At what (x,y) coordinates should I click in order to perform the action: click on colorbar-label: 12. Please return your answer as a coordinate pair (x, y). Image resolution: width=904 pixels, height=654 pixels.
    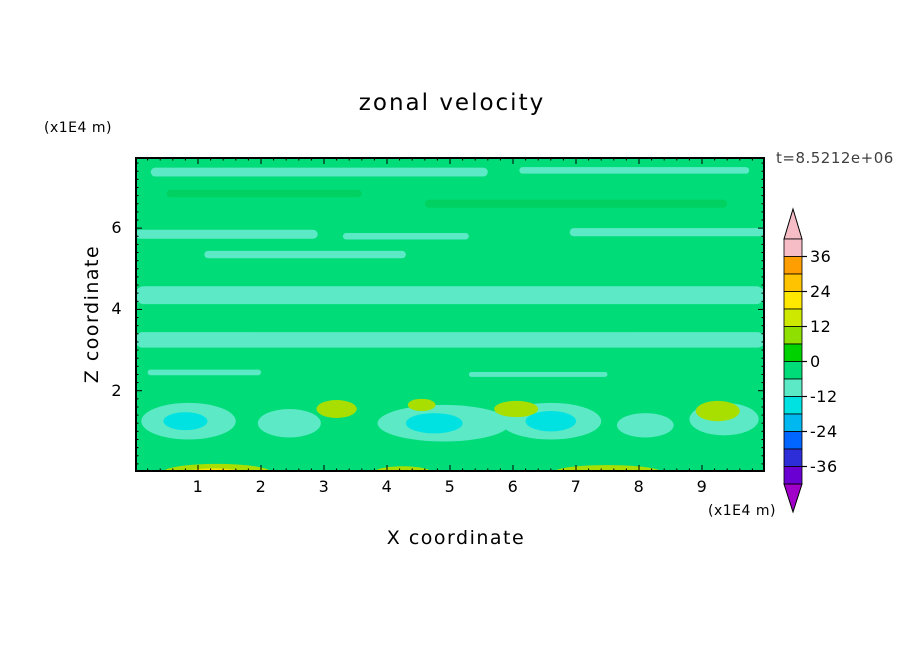
    Looking at the image, I should click on (821, 326).